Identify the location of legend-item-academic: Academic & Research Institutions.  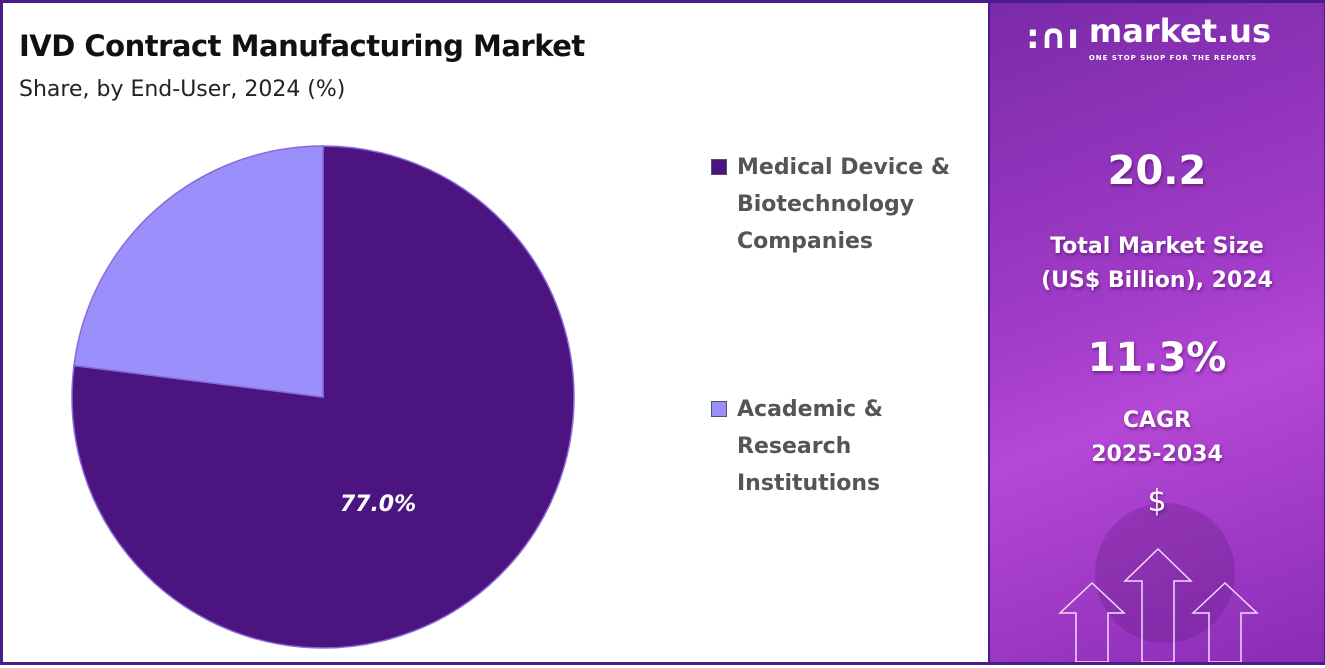
(839, 446).